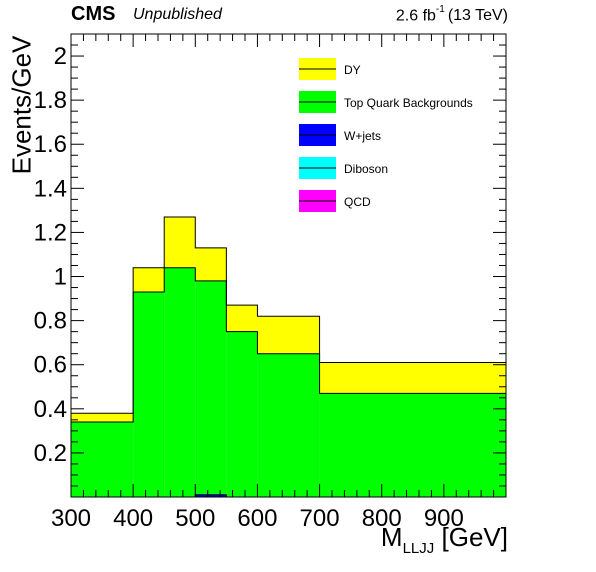 The image size is (596, 572). What do you see at coordinates (382, 518) in the screenshot?
I see `x-tick-label-800: 800` at bounding box center [382, 518].